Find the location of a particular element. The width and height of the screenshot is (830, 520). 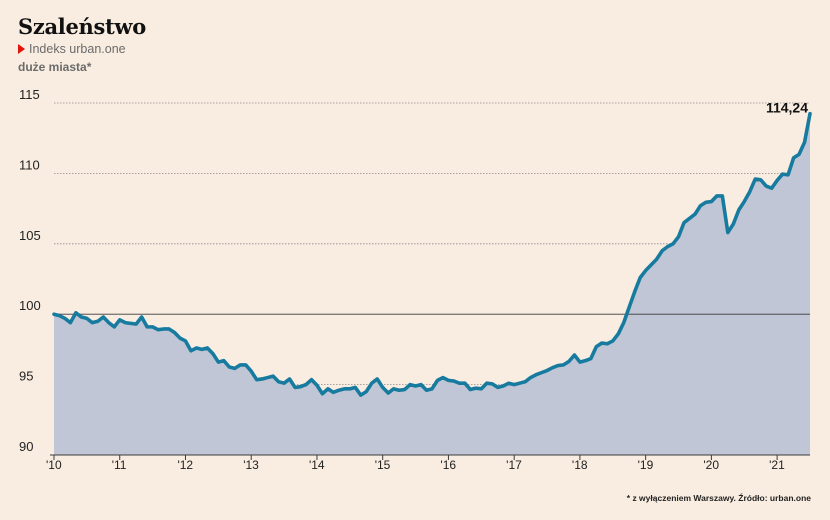

chart-subtitle: Indeks urban.one is located at coordinates (72, 49).